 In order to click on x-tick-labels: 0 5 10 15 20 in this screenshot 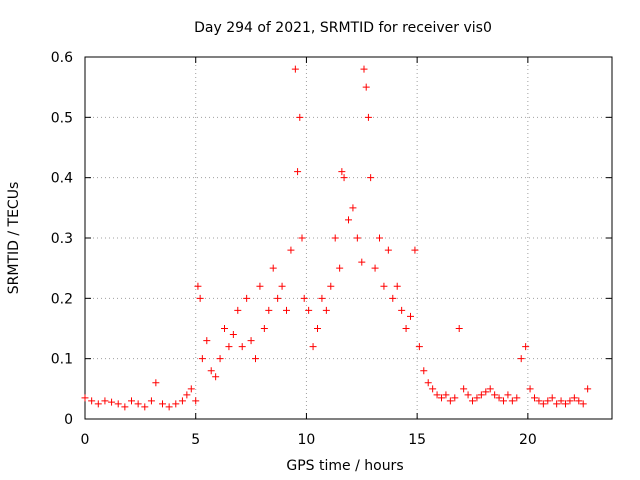, I will do `click(309, 440)`.